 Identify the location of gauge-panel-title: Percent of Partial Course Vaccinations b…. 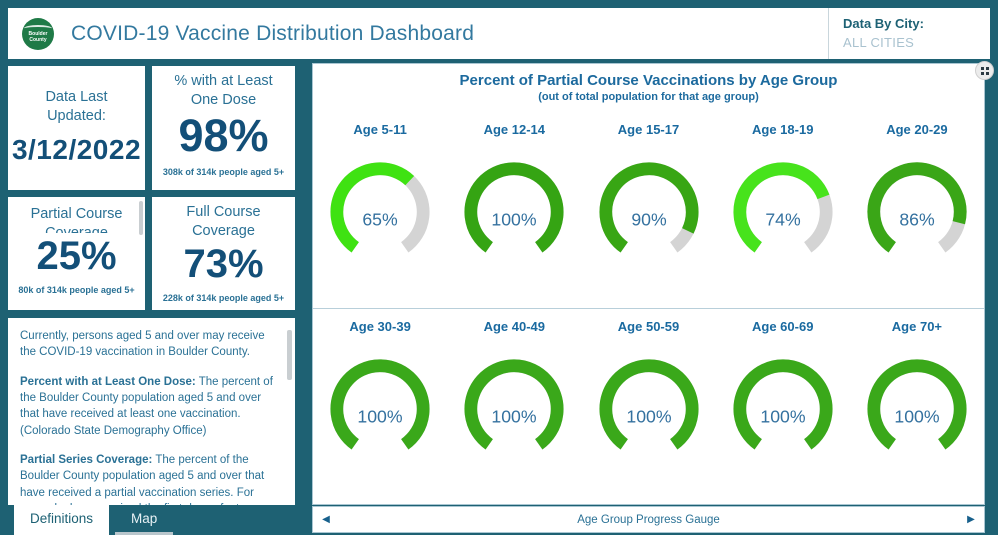
(648, 80).